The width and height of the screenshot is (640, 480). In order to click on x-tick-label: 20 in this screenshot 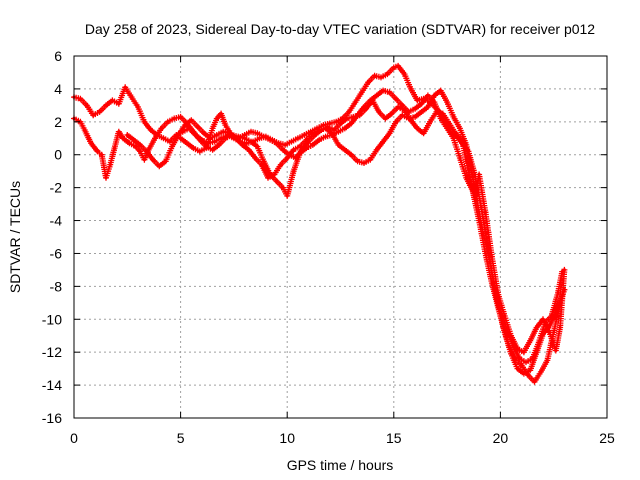, I will do `click(501, 438)`.